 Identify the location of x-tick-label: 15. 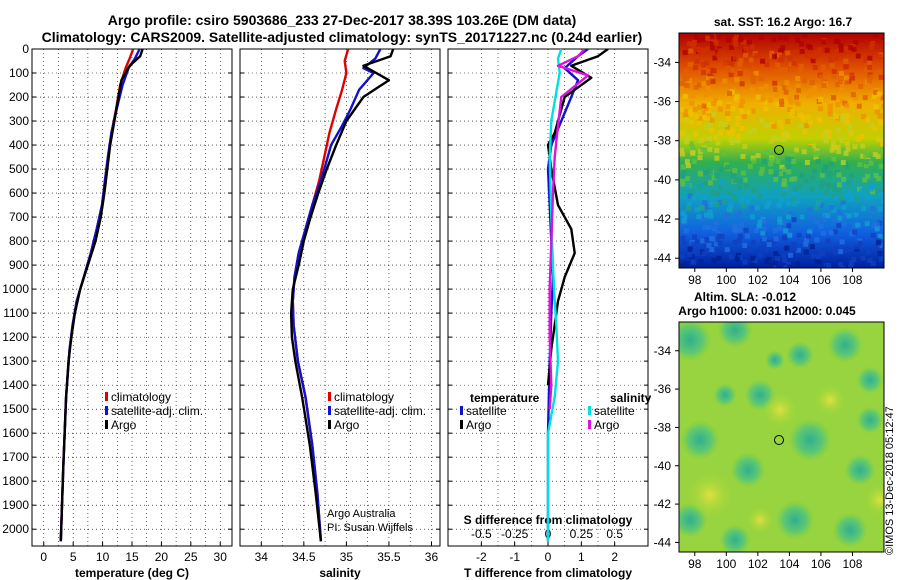
(132, 557).